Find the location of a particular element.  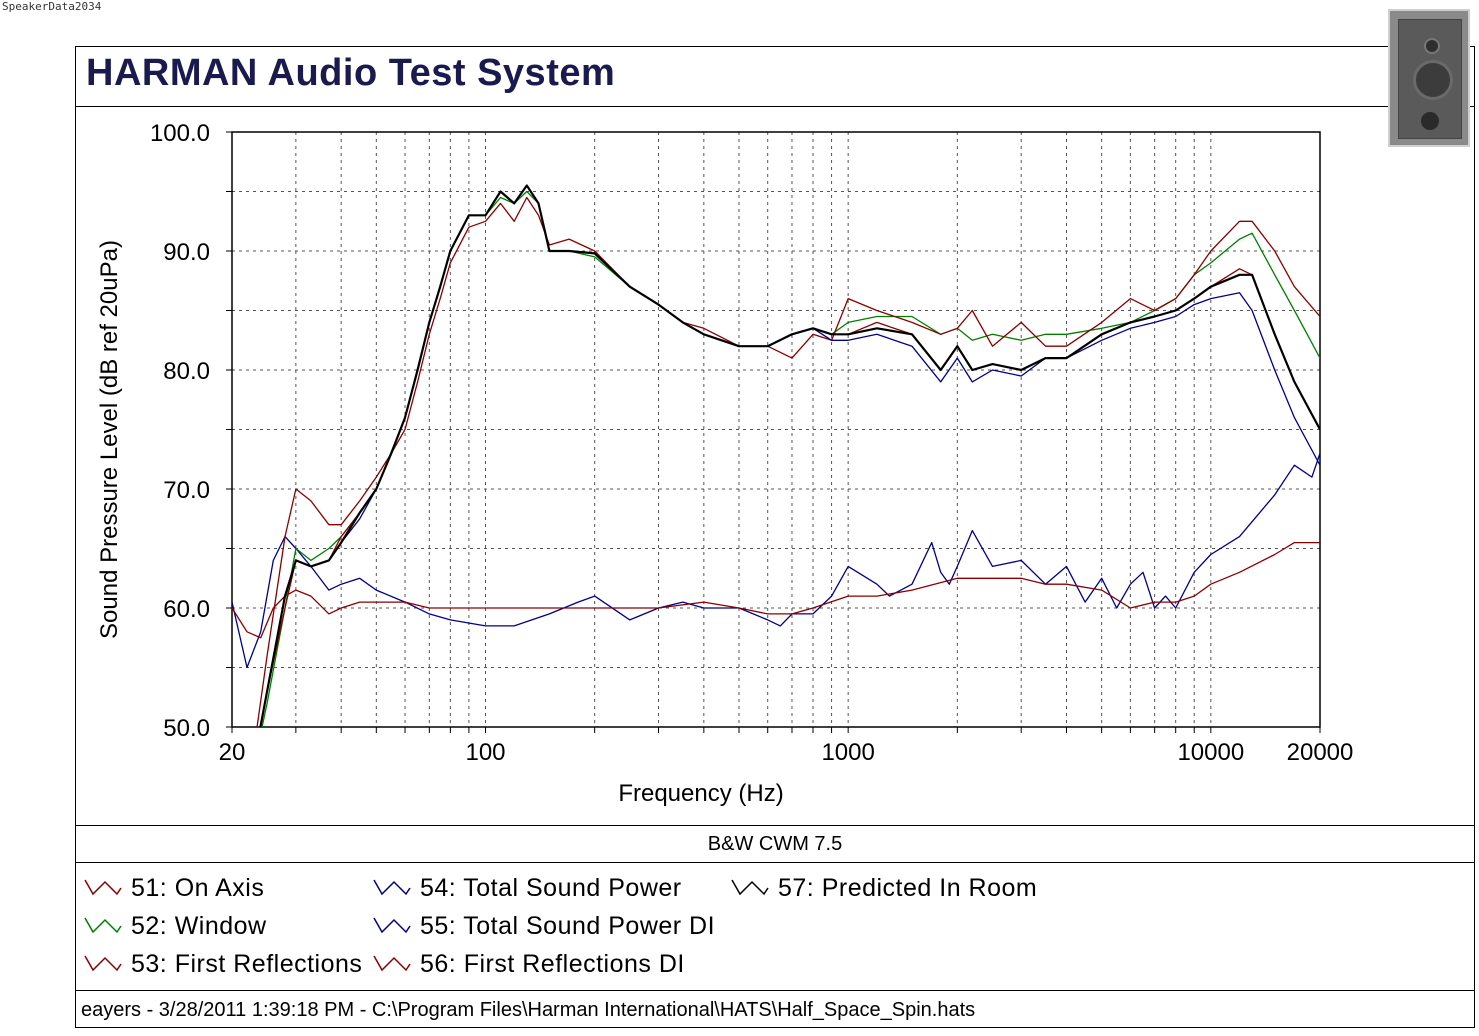

legend-item-total-sound-power-di: 55: Total Sound Power DI is located at coordinates (543, 926).